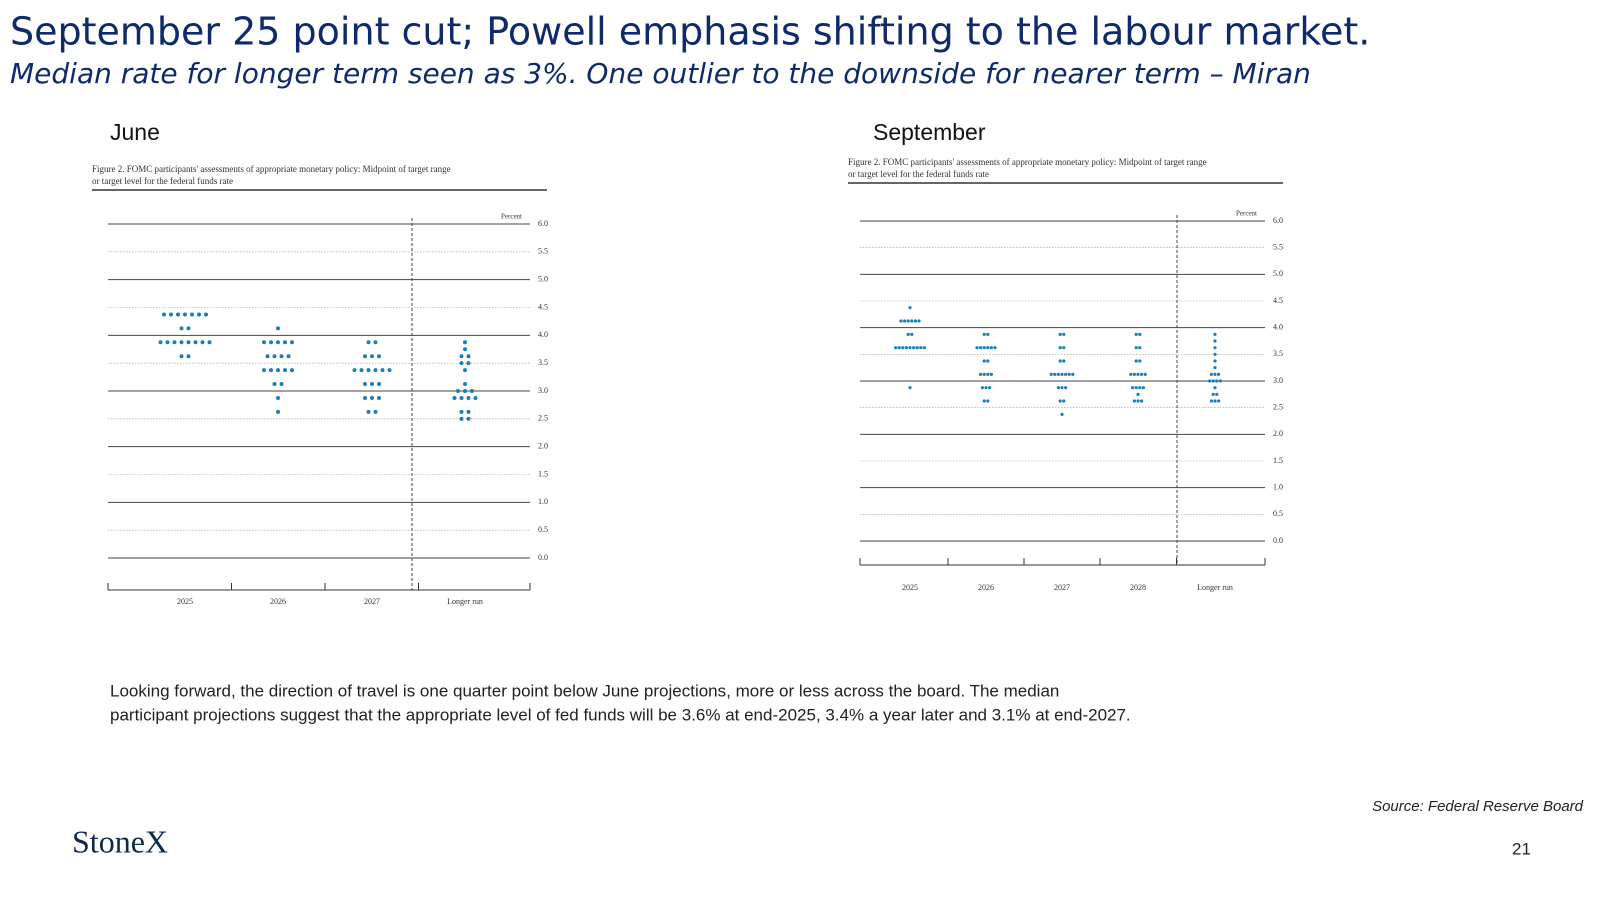 The image size is (1600, 900). I want to click on source: Source: Federal Reserve Board, so click(1478, 806).